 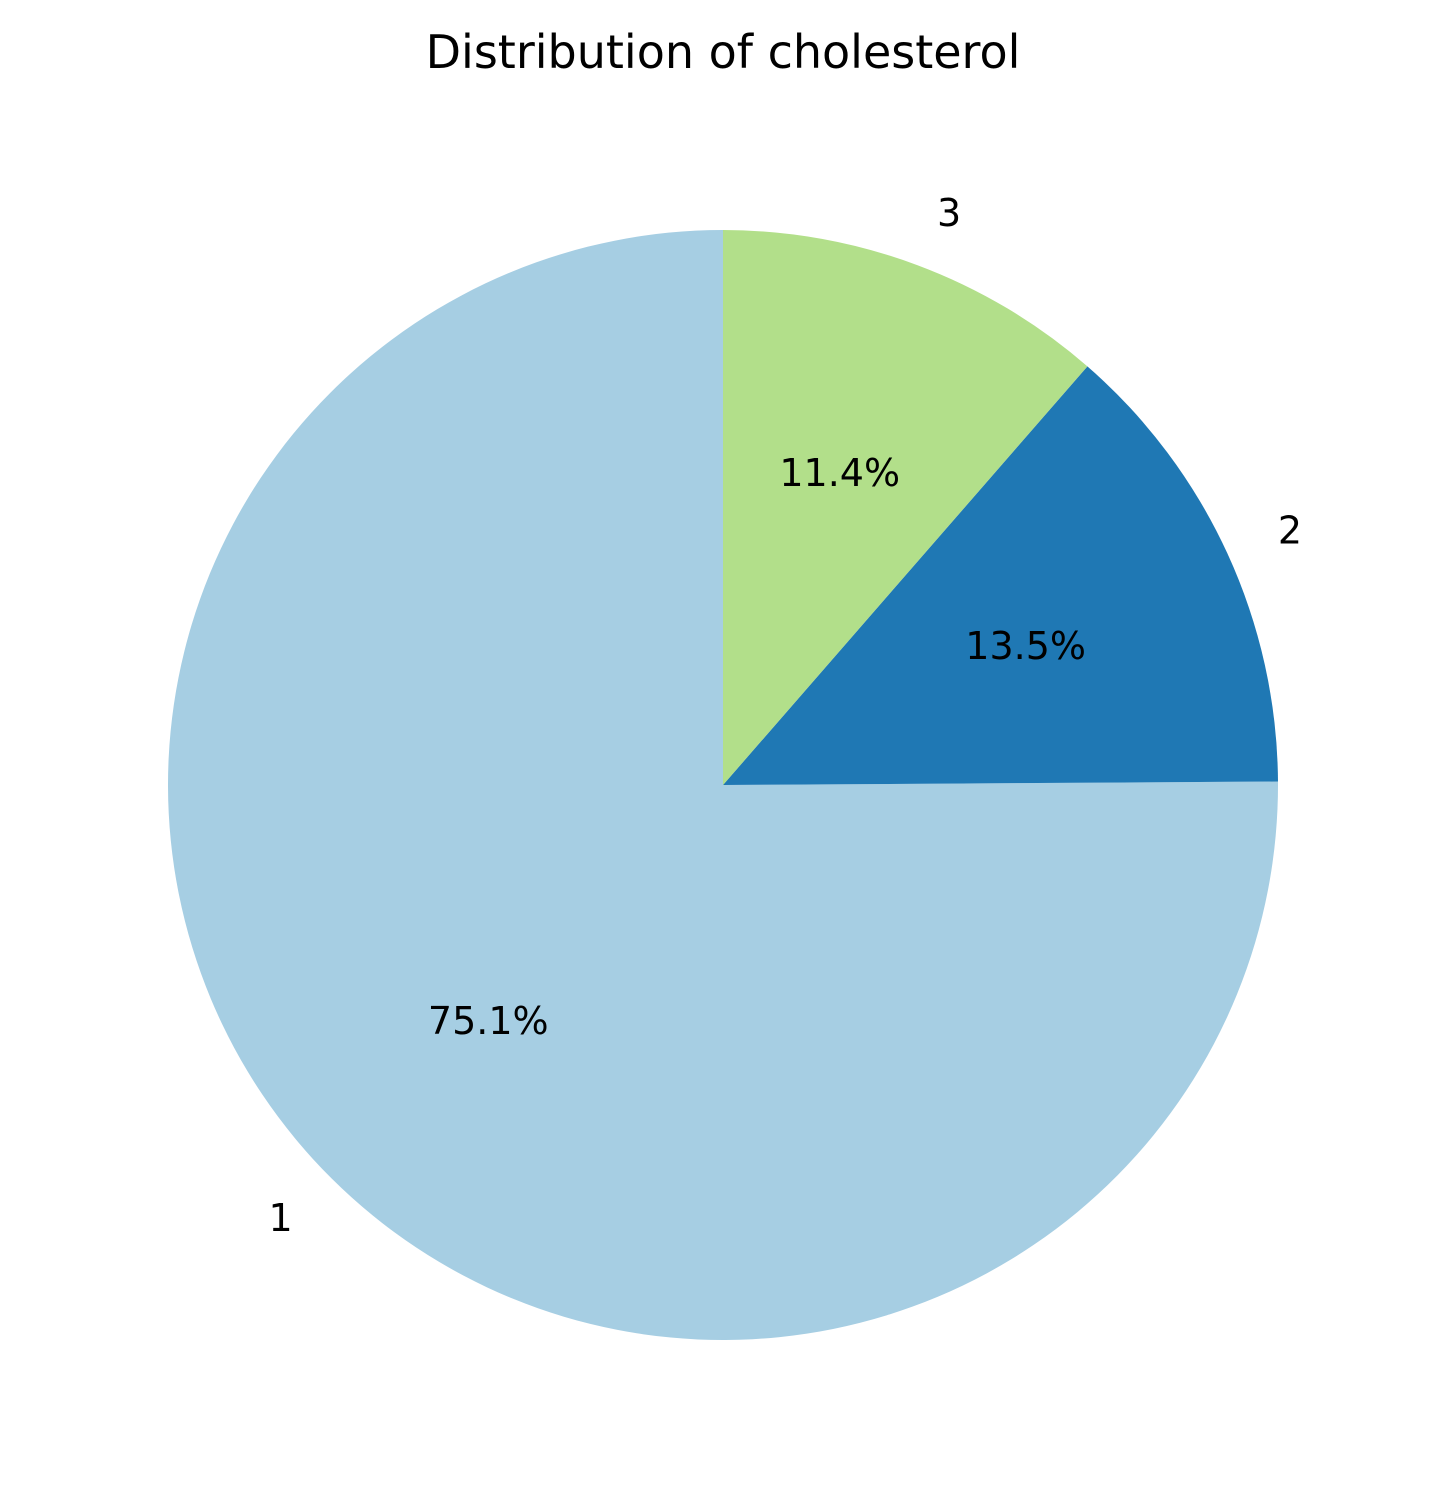 I want to click on slice-label-3: 3, so click(x=949, y=213).